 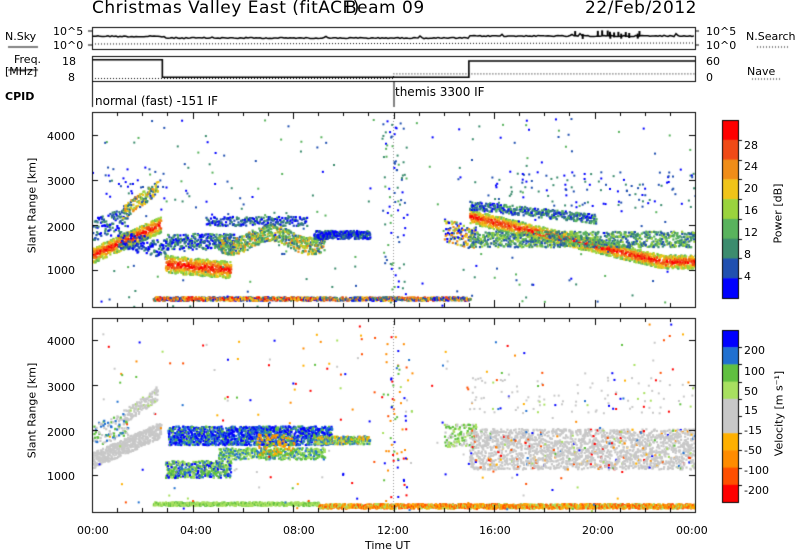 I want to click on freq-label: Freq., so click(x=28, y=59).